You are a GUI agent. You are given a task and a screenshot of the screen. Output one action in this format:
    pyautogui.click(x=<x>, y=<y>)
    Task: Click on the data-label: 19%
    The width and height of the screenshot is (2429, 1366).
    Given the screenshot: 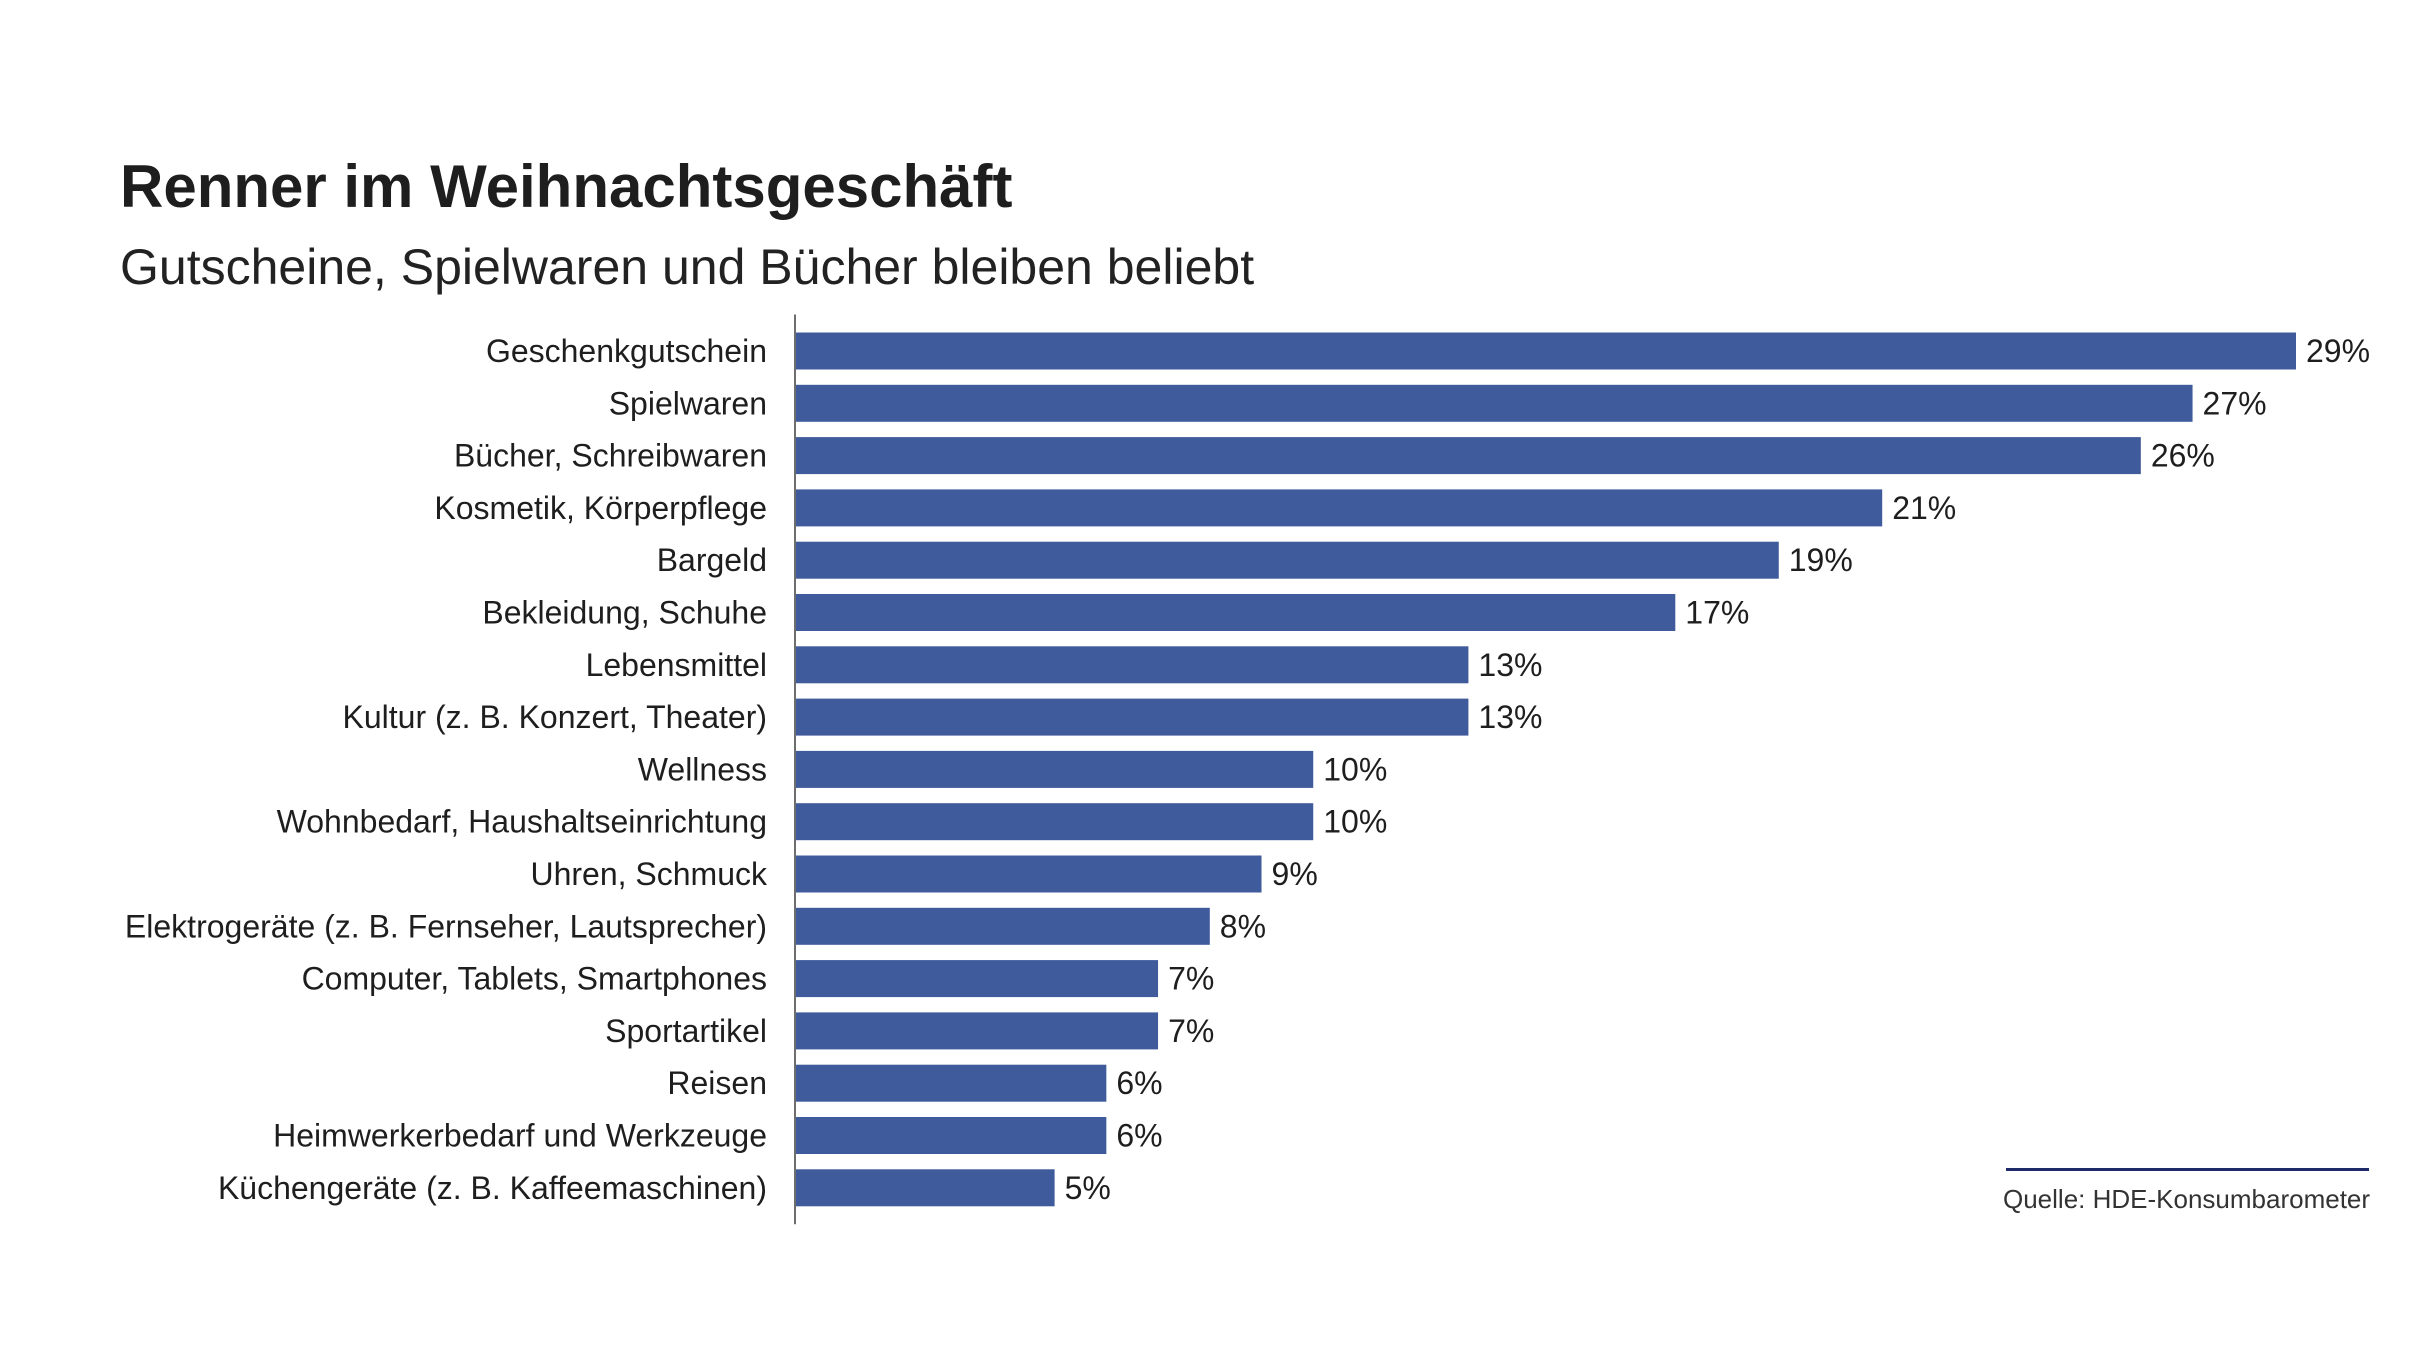 What is the action you would take?
    pyautogui.click(x=1821, y=560)
    